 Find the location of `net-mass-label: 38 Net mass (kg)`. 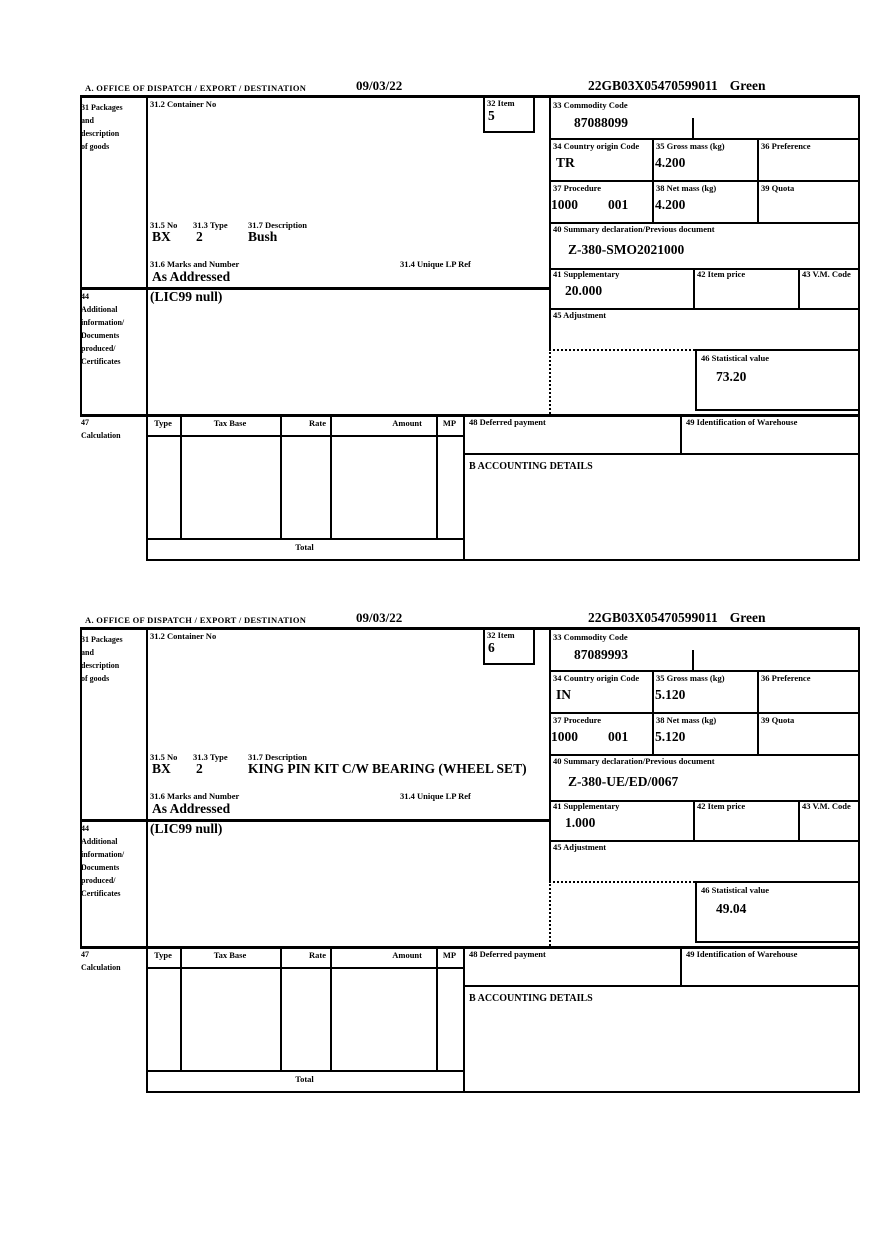

net-mass-label: 38 Net mass (kg) is located at coordinates (686, 720).